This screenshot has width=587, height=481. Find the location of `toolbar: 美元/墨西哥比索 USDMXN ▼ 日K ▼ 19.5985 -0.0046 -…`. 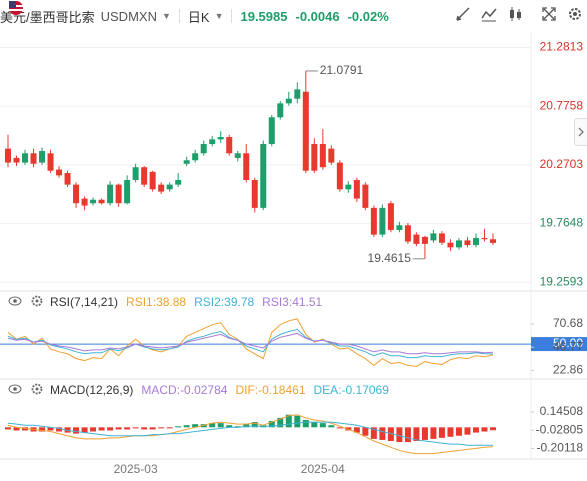

toolbar: 美元/墨西哥比索 USDMXN ▼ 日K ▼ 19.5985 -0.0046 -… is located at coordinates (293, 16).